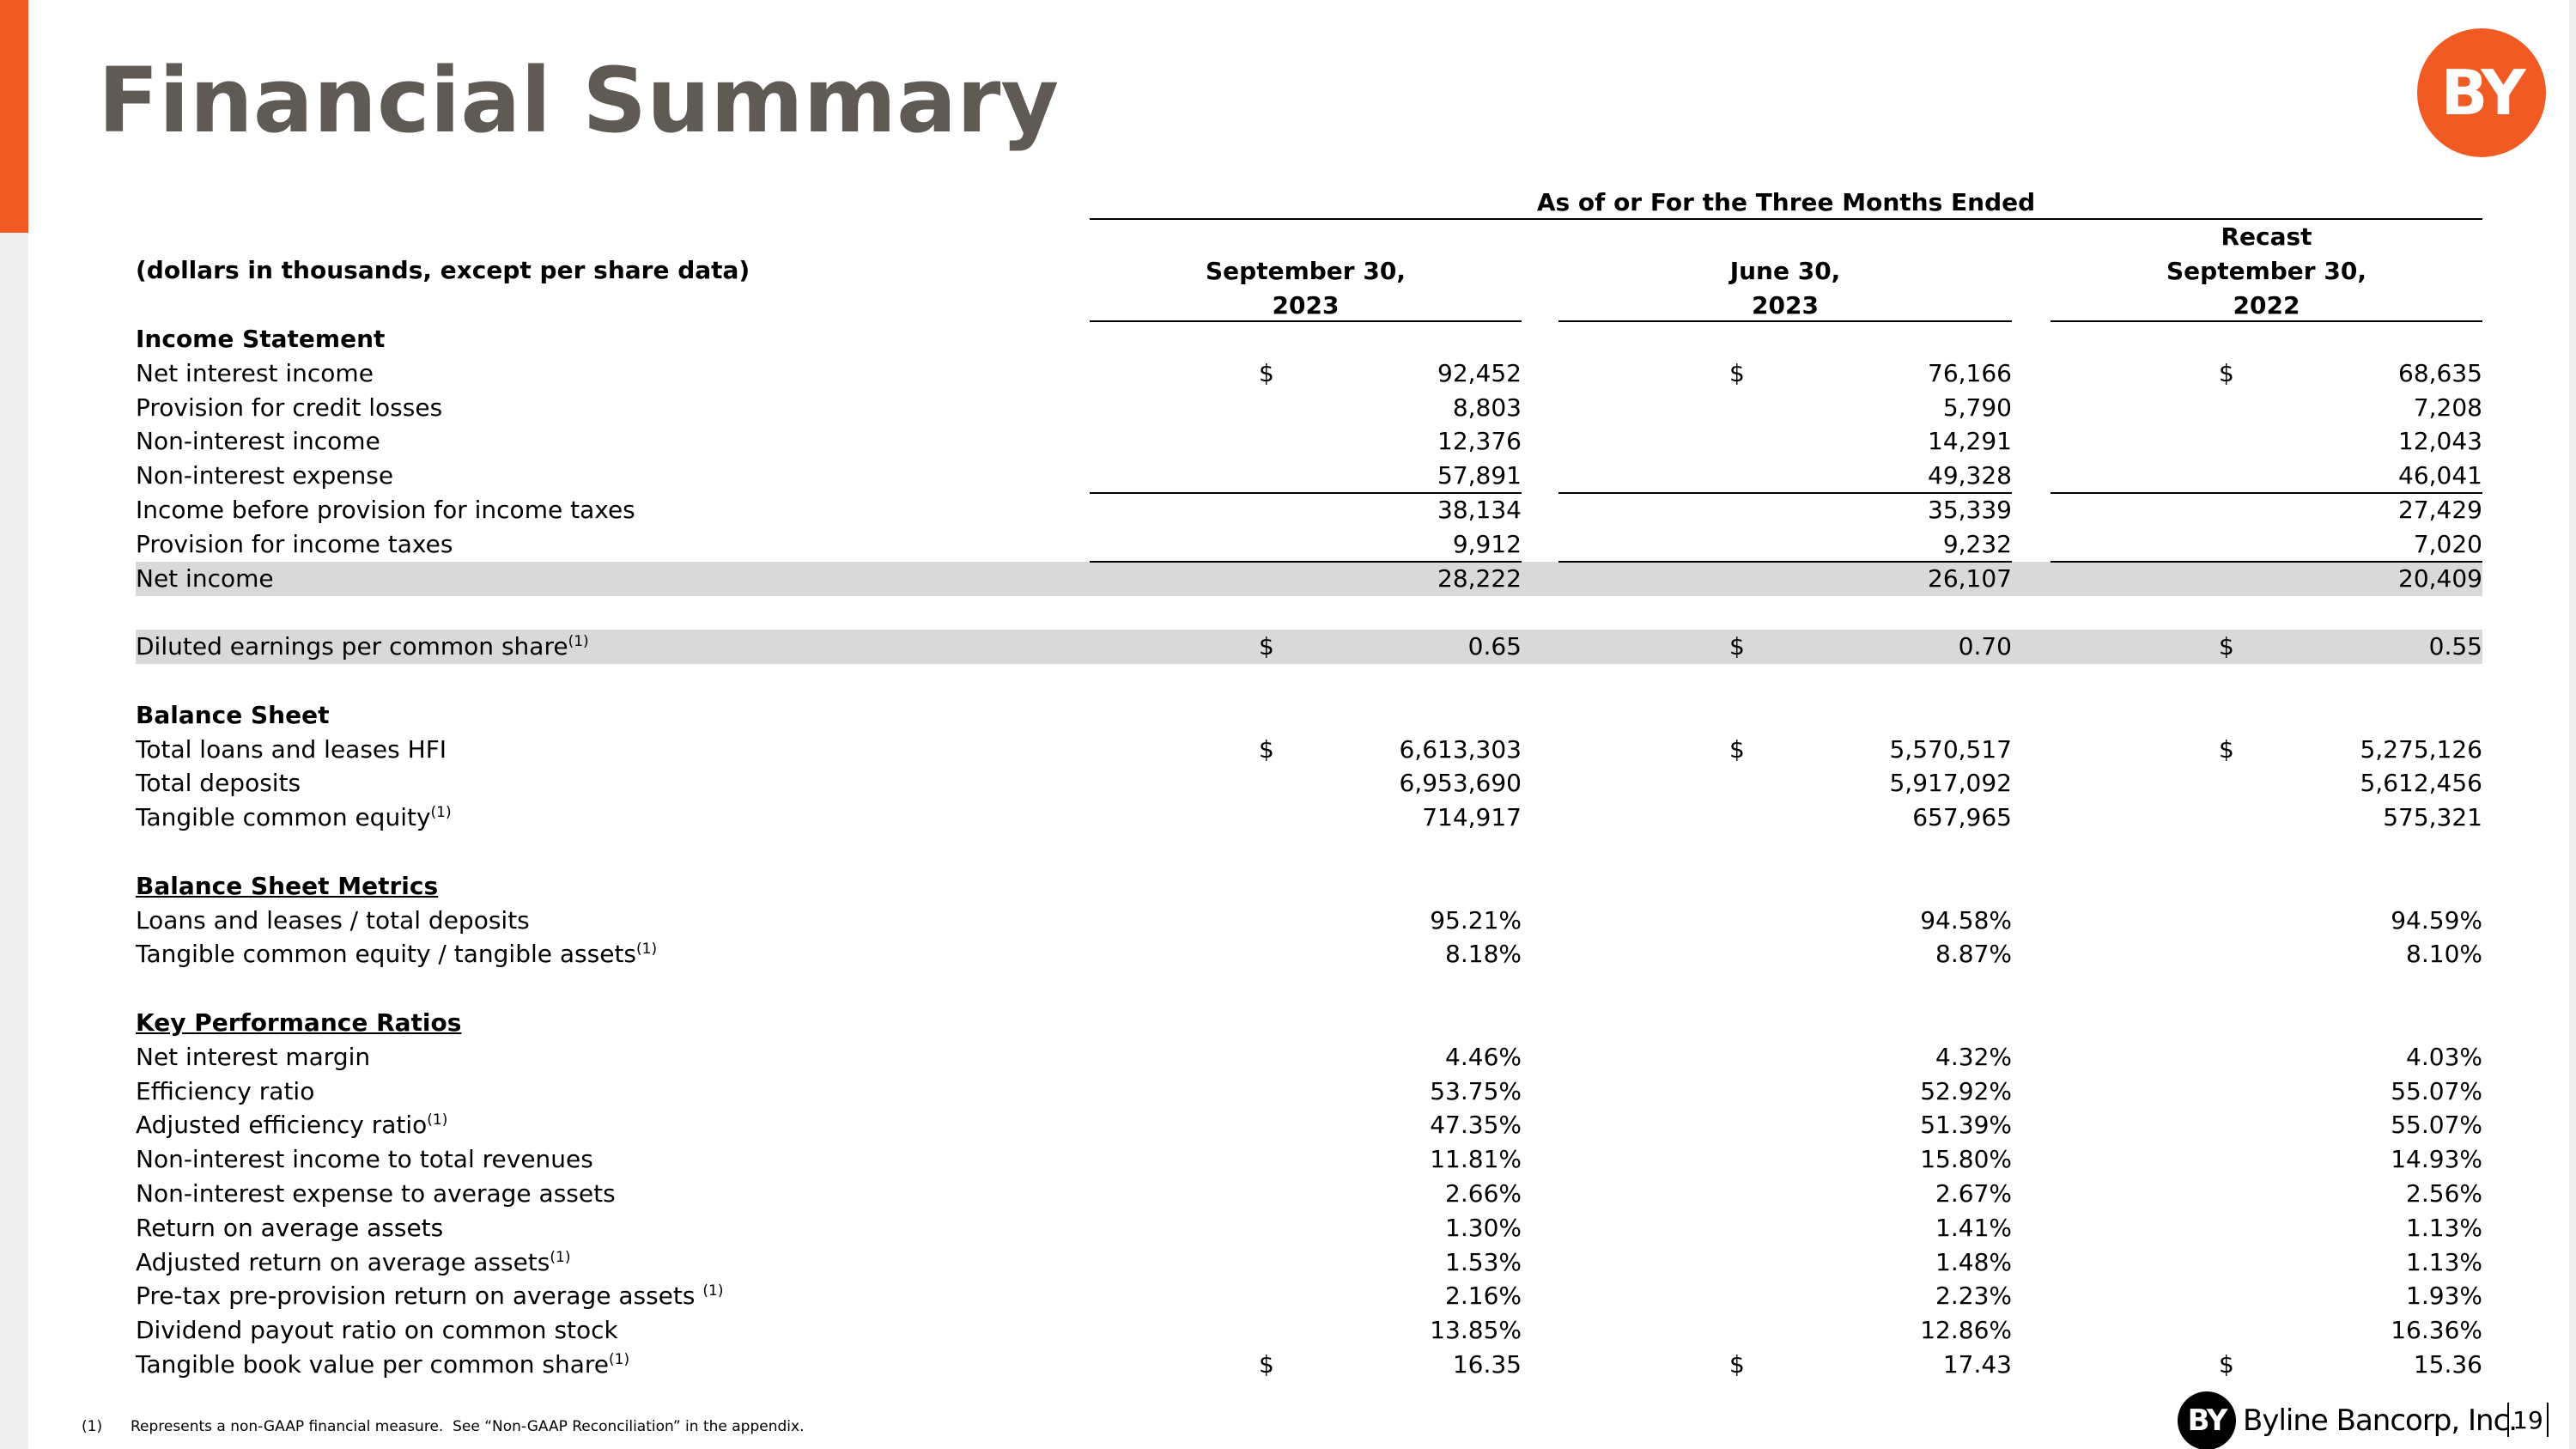 The image size is (2576, 1449). I want to click on label-text: Total loans and leases HFI, so click(291, 749).